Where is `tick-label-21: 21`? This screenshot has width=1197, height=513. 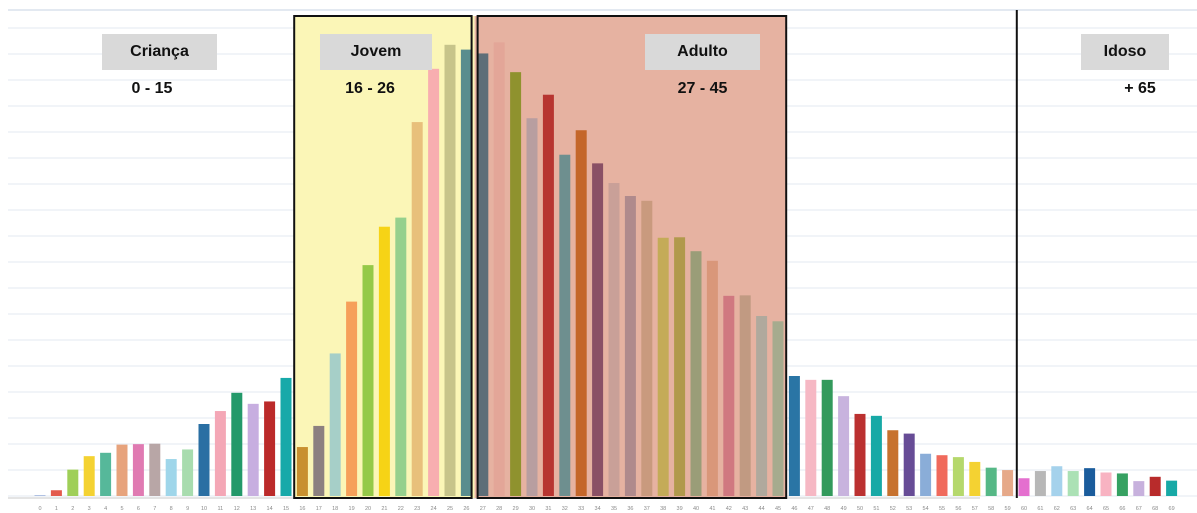
tick-label-21: 21 is located at coordinates (384, 509).